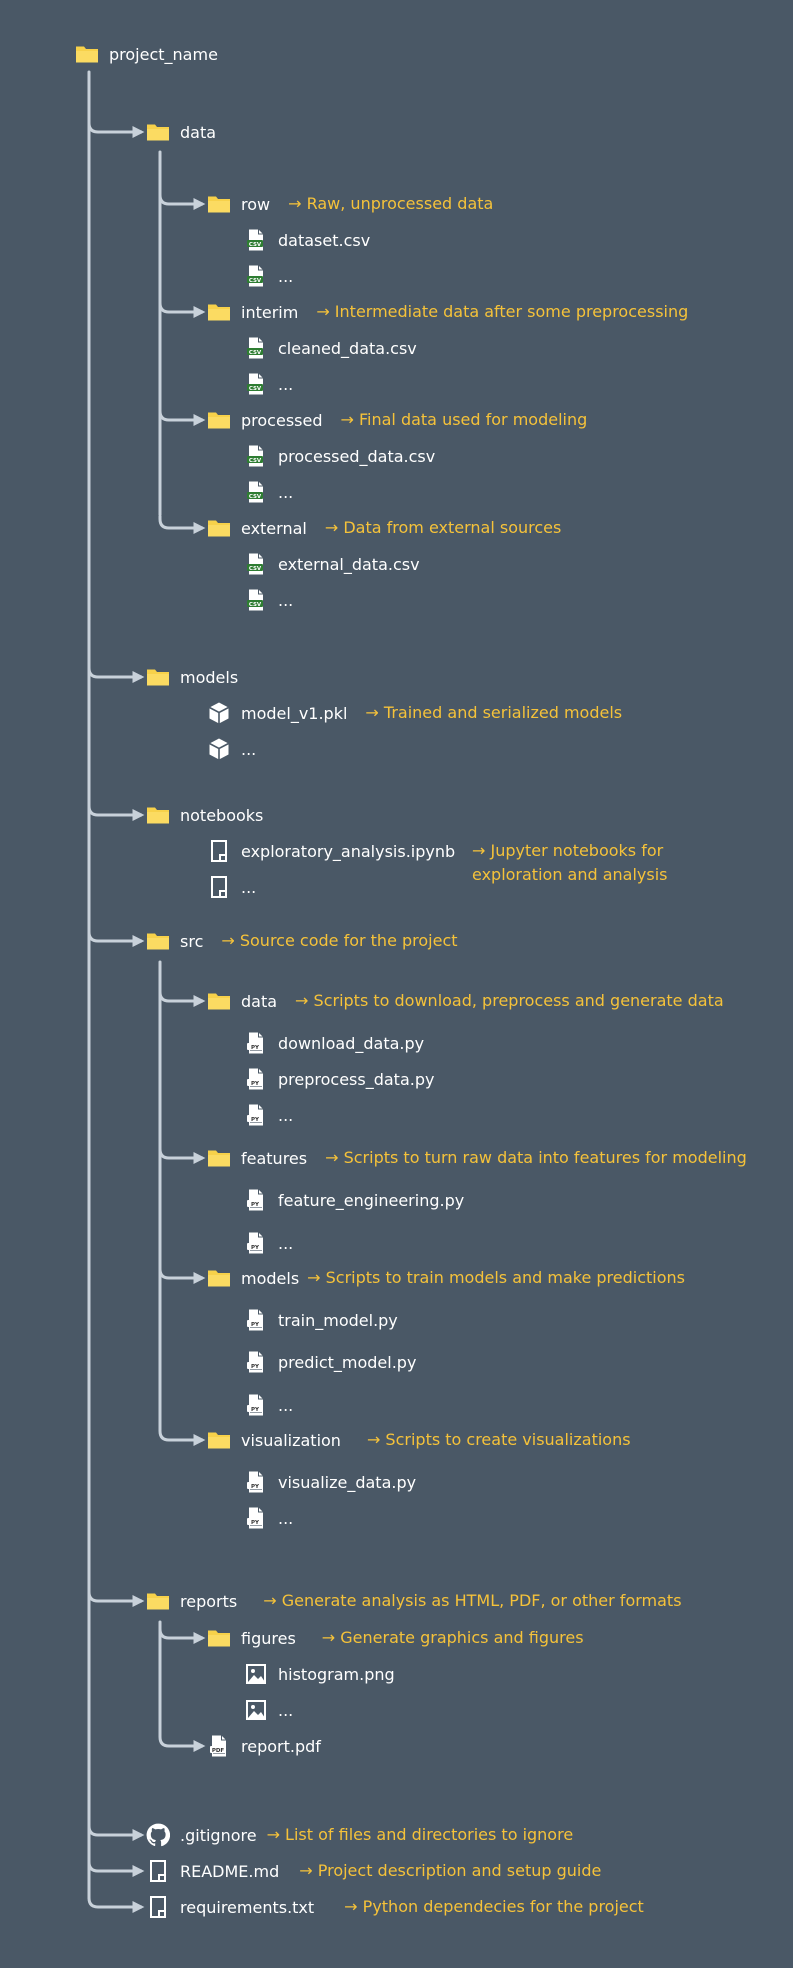 The height and width of the screenshot is (1968, 793). Describe the element at coordinates (182, 201) in the screenshot. I see `branch-arrow-row` at that location.